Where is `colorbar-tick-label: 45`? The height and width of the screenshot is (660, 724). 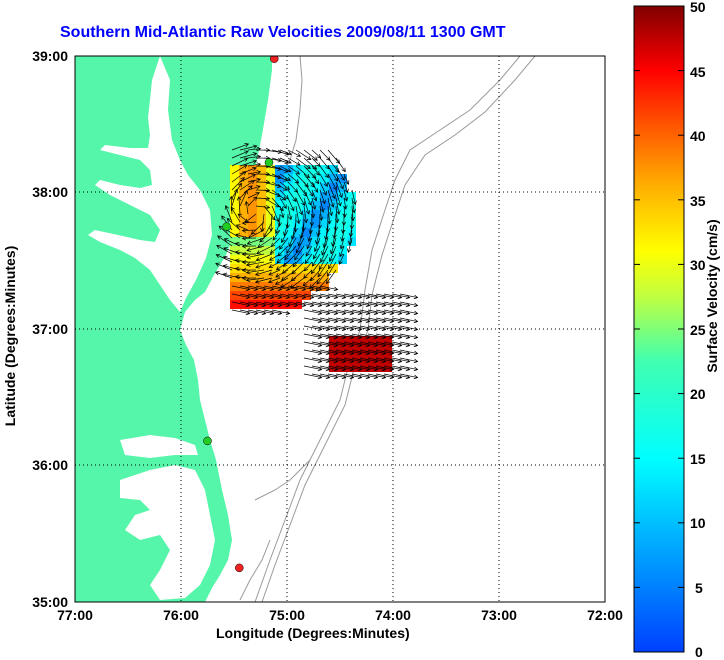 colorbar-tick-label: 45 is located at coordinates (698, 72).